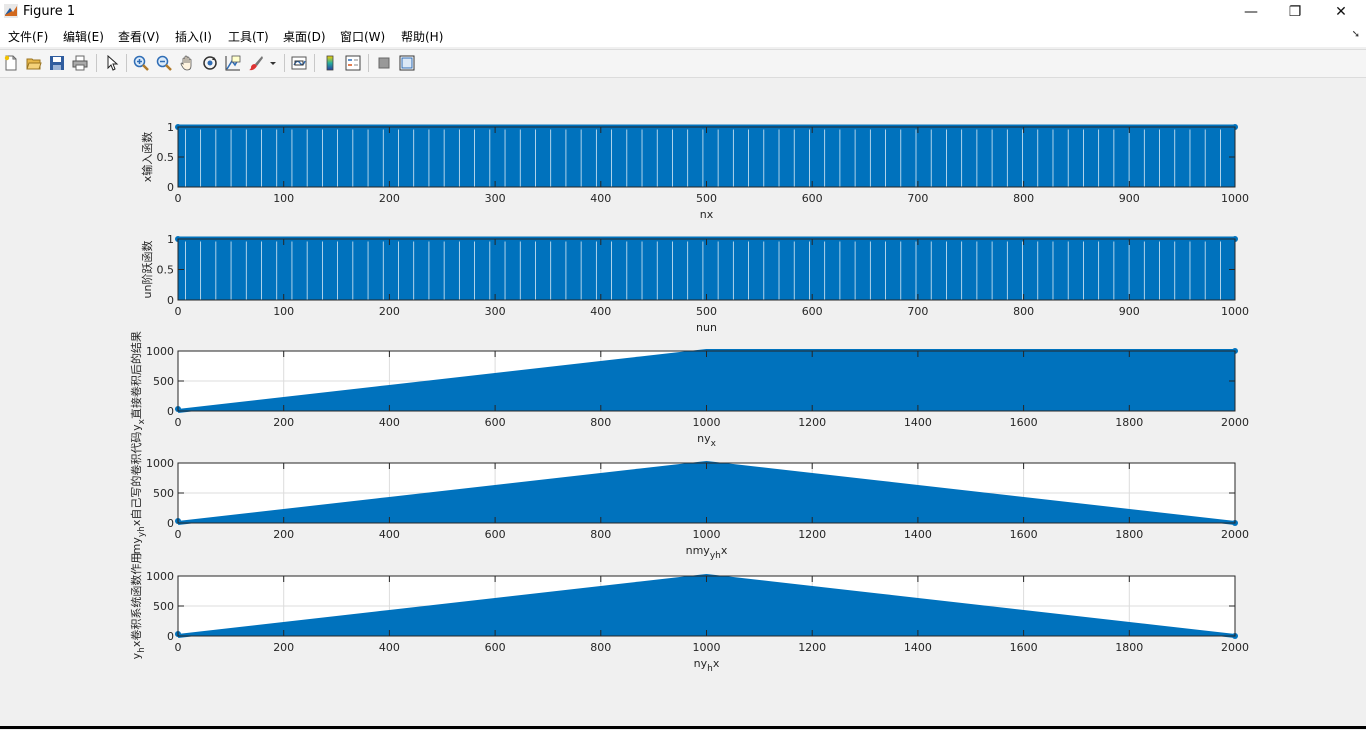 This screenshot has height=730, width=1366. Describe the element at coordinates (1341, 12) in the screenshot. I see `close-button: ✕` at that location.